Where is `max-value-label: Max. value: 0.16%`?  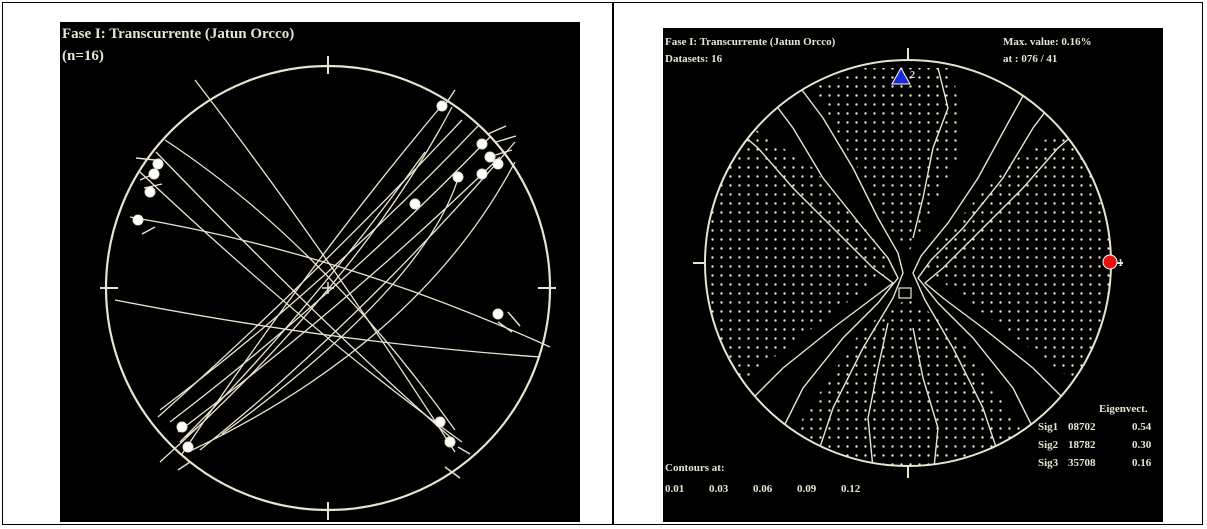
max-value-label: Max. value: 0.16% is located at coordinates (1047, 42).